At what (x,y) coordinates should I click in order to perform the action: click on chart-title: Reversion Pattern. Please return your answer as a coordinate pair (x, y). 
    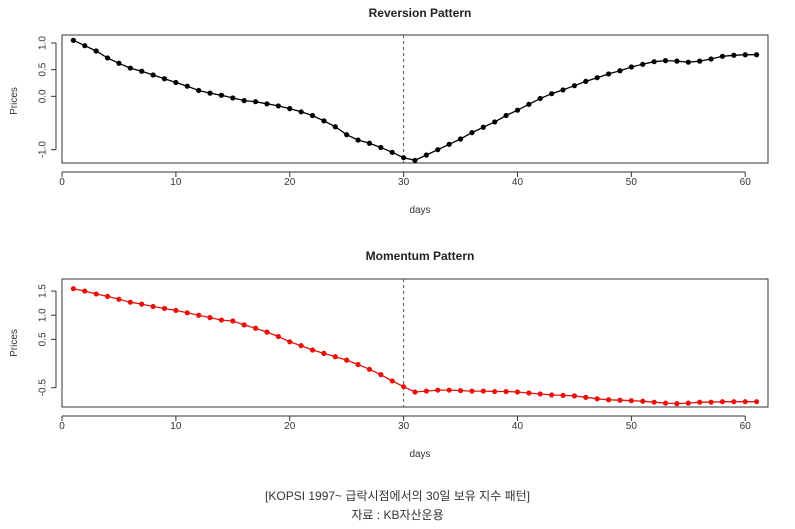
    Looking at the image, I should click on (420, 13).